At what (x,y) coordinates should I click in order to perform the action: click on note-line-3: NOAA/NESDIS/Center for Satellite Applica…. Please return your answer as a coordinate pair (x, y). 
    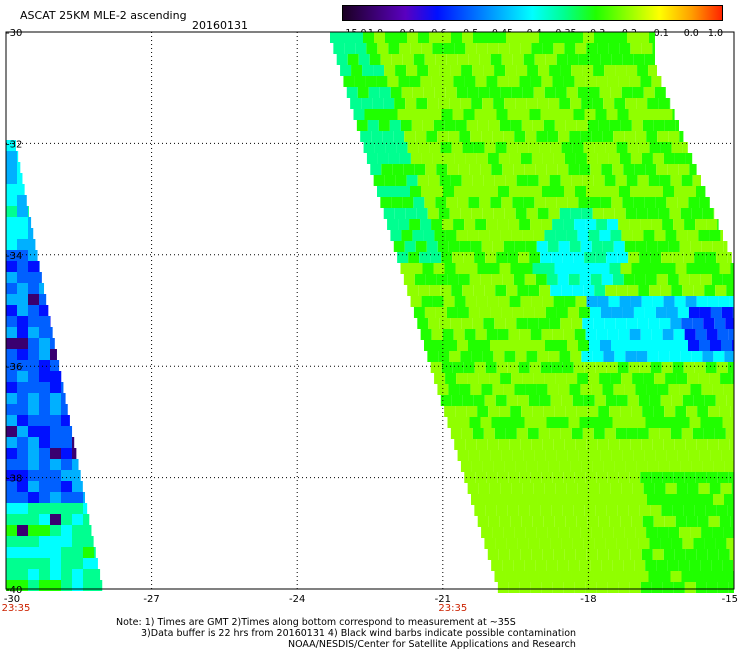
    Looking at the image, I should click on (432, 644).